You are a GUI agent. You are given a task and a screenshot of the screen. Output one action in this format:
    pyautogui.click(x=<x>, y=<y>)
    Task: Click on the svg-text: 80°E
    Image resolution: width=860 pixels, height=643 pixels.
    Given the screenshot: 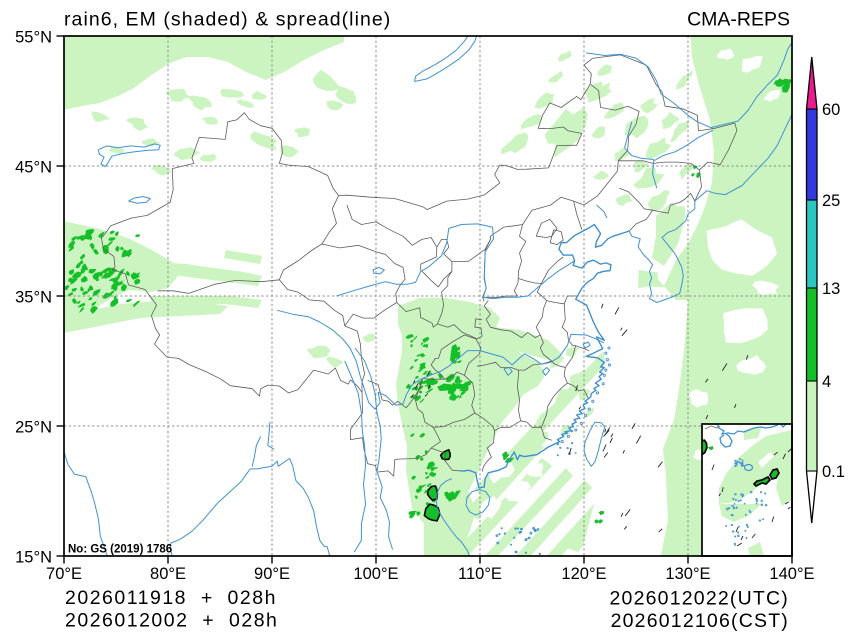 What is the action you would take?
    pyautogui.click(x=168, y=574)
    